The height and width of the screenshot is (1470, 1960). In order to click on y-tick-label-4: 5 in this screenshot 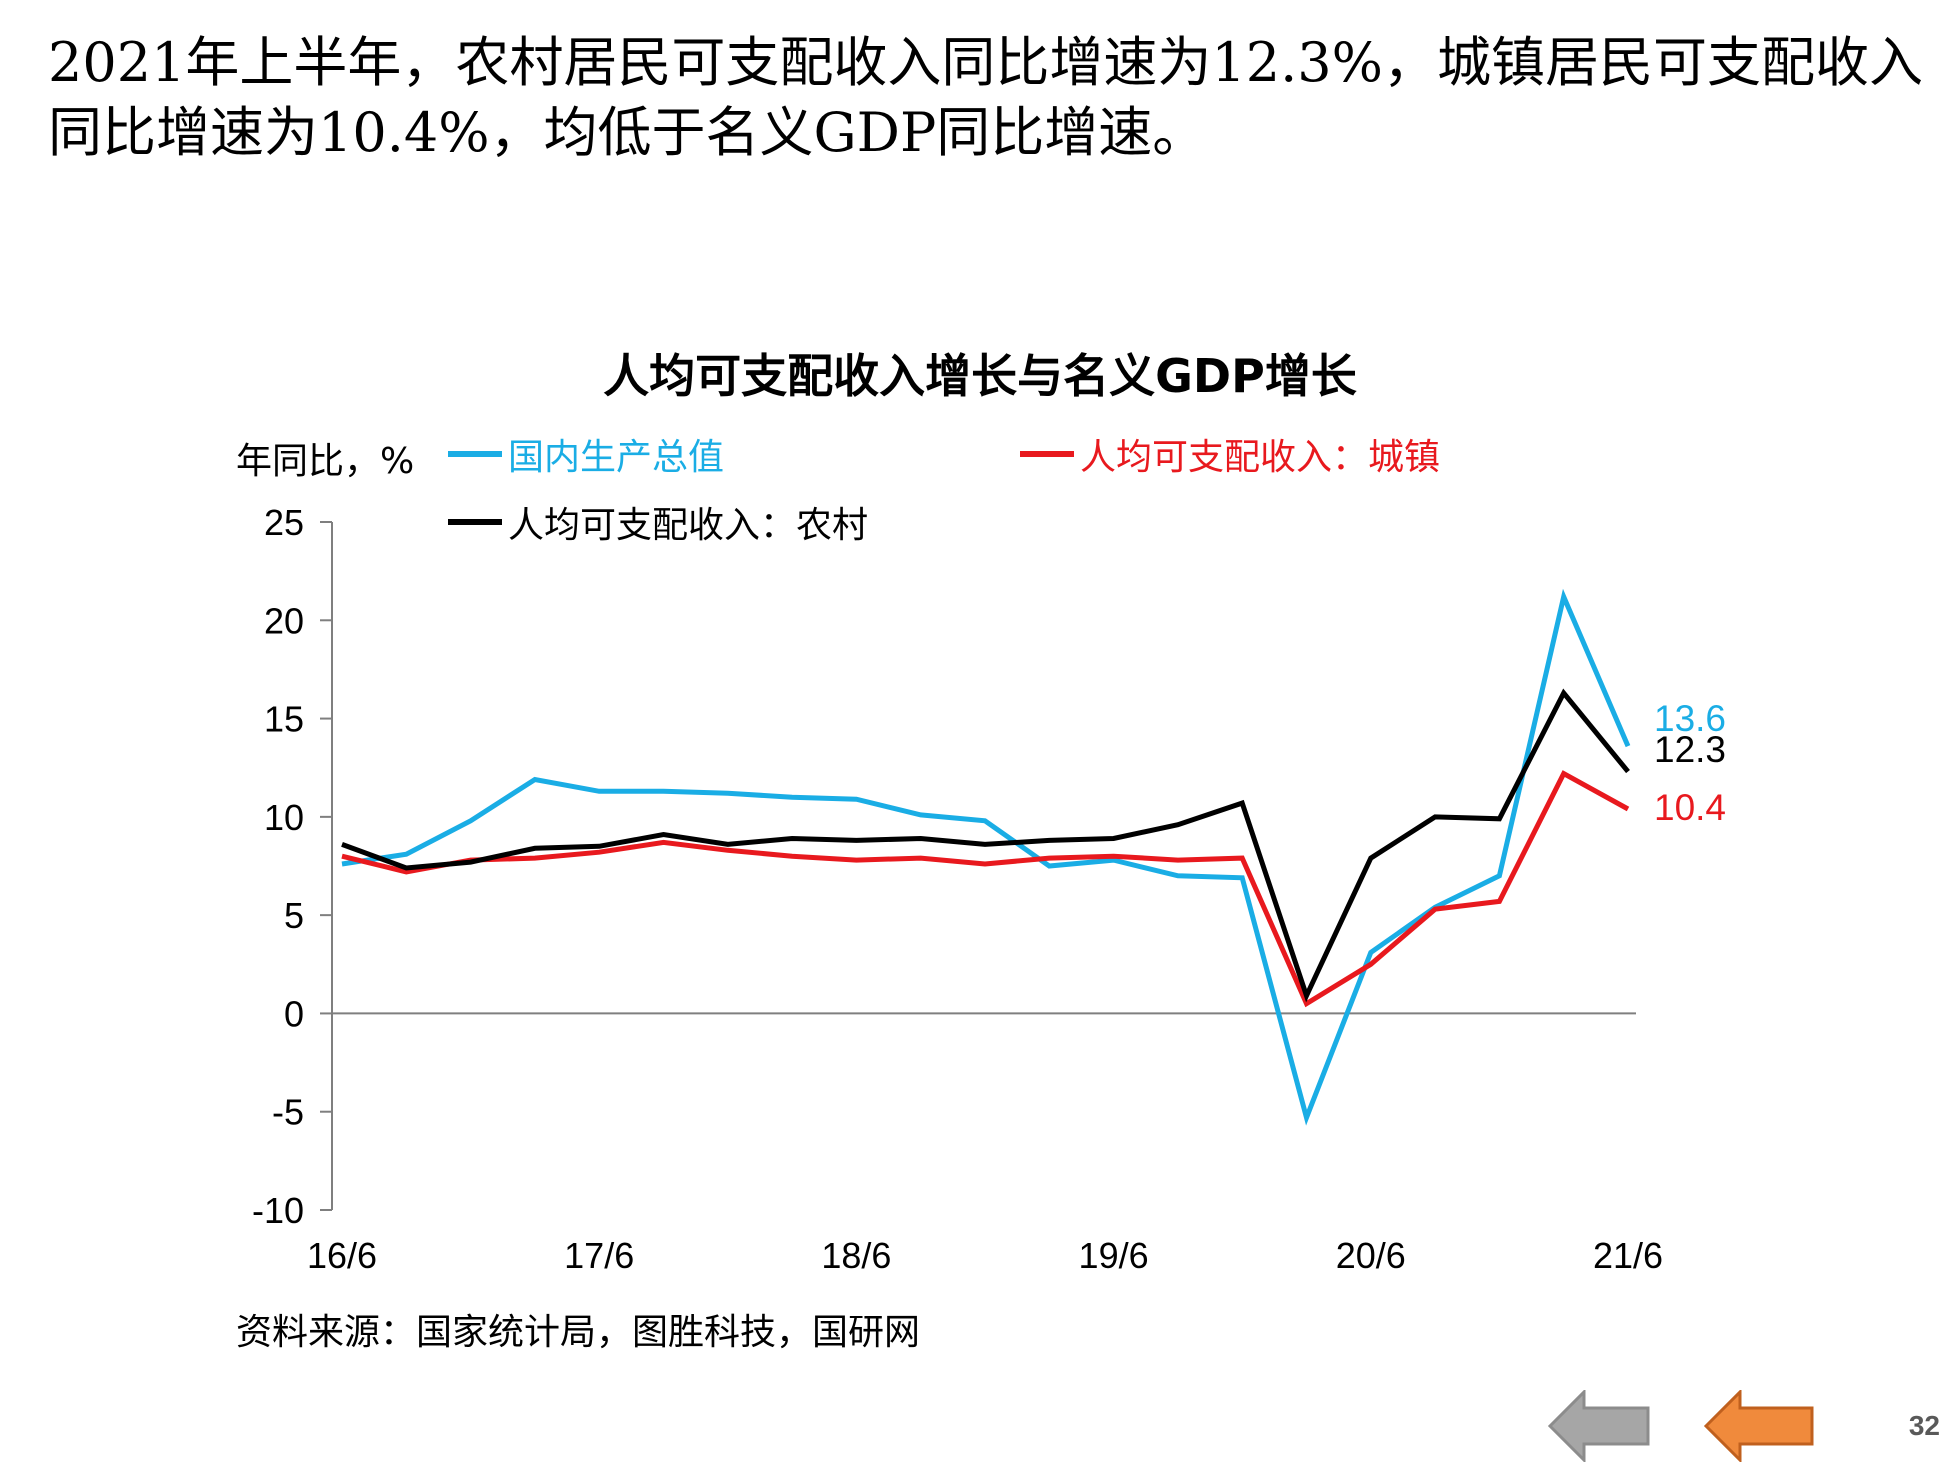, I will do `click(294, 915)`.